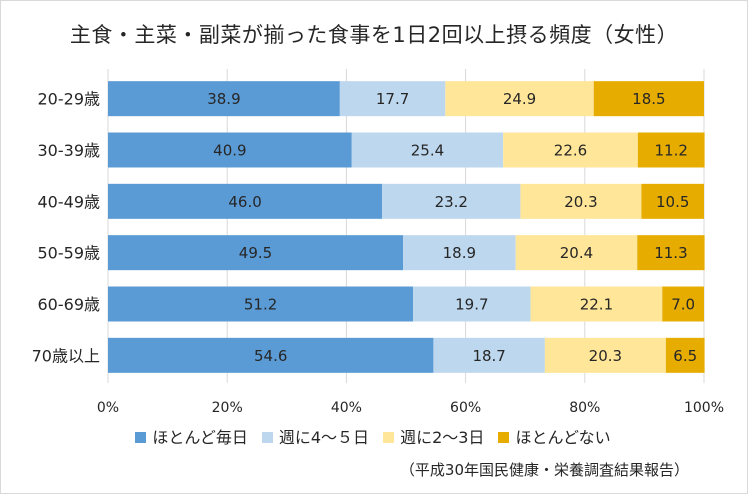 The height and width of the screenshot is (494, 748). I want to click on data-label: 46.0, so click(244, 202).